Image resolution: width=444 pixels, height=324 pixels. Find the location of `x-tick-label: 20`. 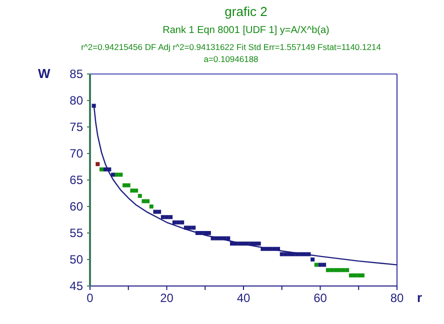

x-tick-label: 20 is located at coordinates (167, 298).